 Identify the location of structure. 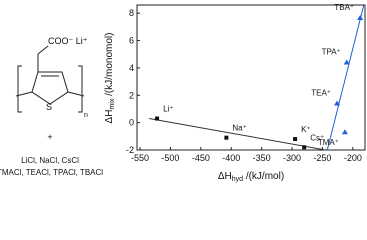
(50, 79).